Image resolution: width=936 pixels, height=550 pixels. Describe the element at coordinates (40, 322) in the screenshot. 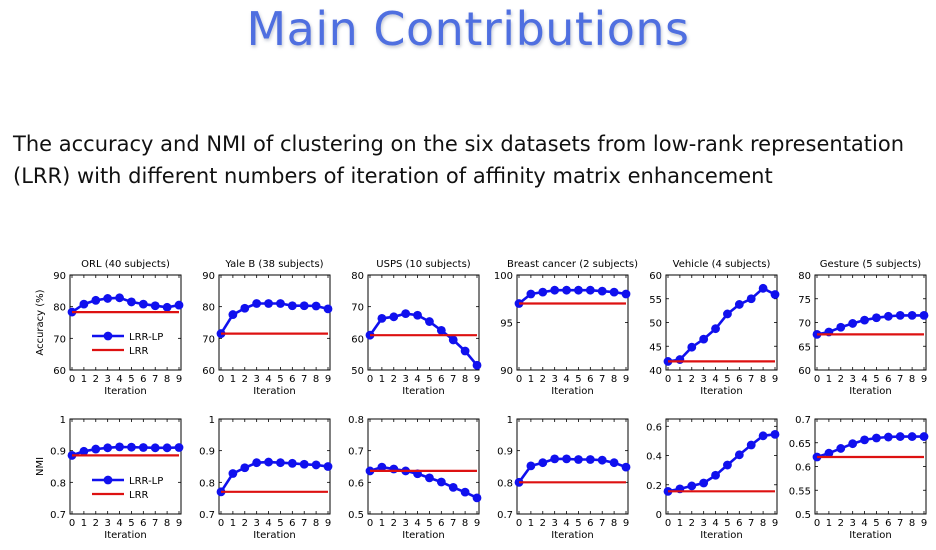

I see `y-axis-label: Accuracy (%)` at that location.